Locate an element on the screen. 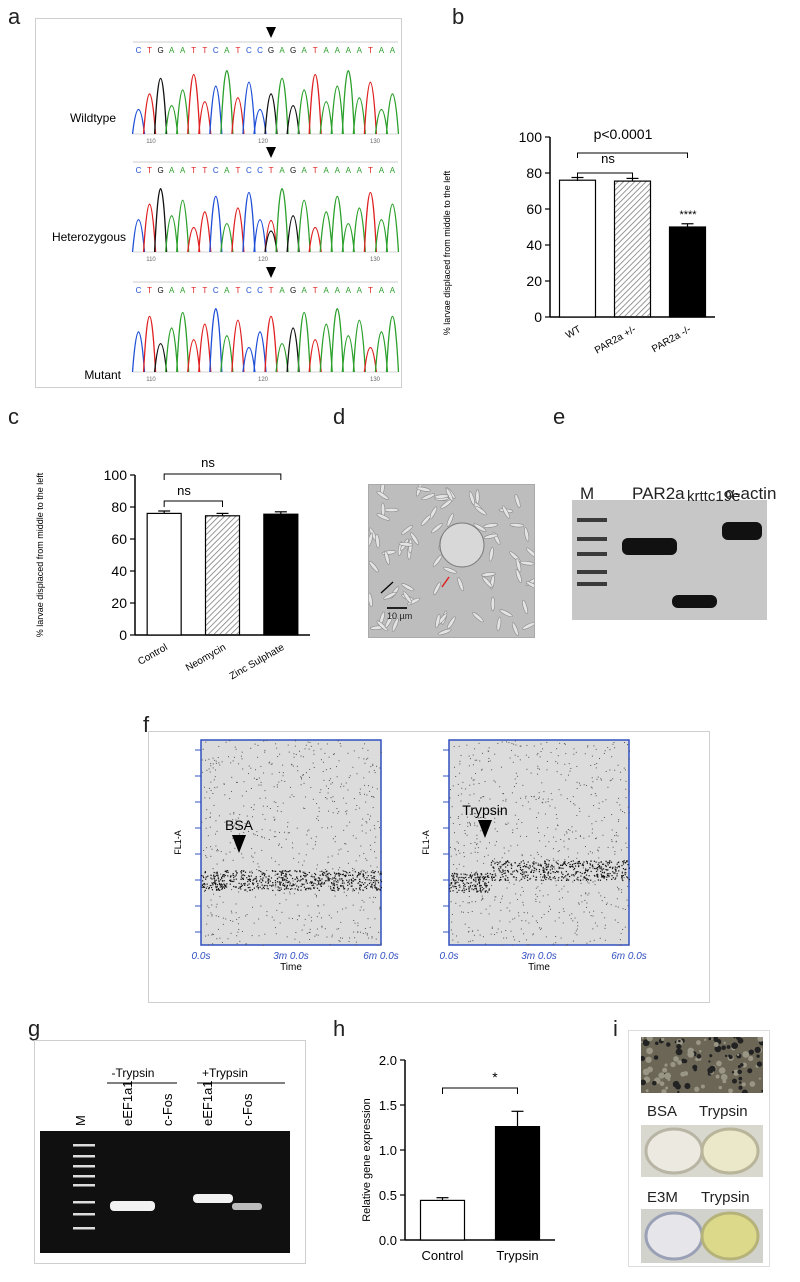  sediment-photo is located at coordinates (702, 1065).